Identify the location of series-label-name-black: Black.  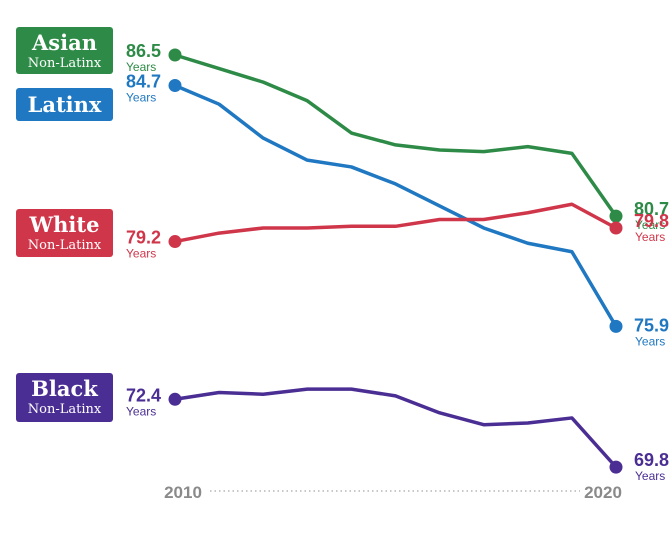
(64, 388).